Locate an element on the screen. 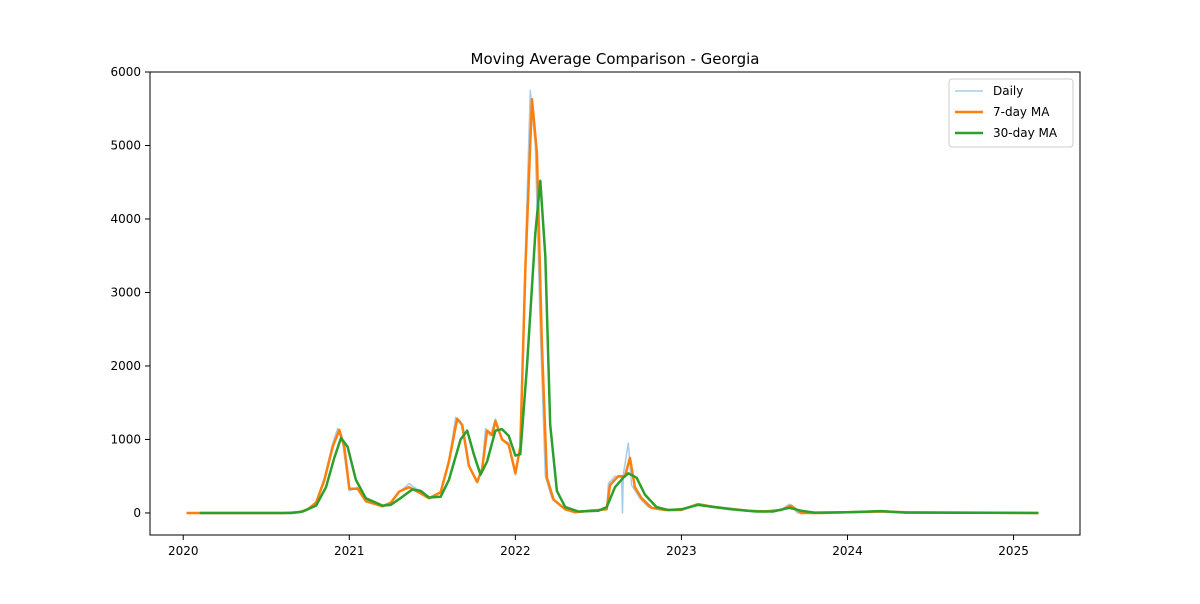 The width and height of the screenshot is (1200, 604). legend-box is located at coordinates (1011, 113).